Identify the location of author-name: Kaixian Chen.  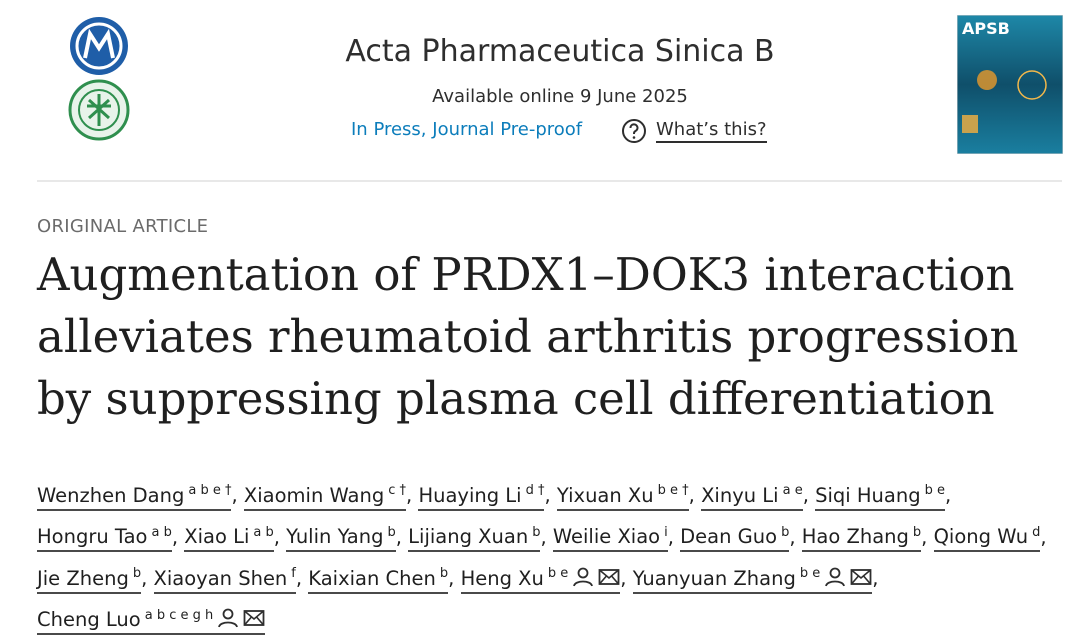
(372, 578).